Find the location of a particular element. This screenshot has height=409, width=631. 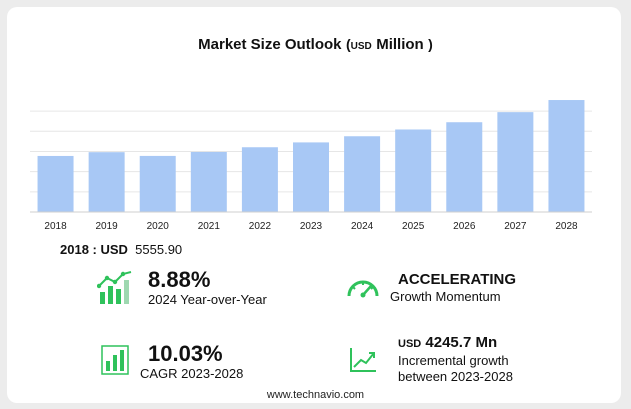

bar-2018 is located at coordinates (55, 183).